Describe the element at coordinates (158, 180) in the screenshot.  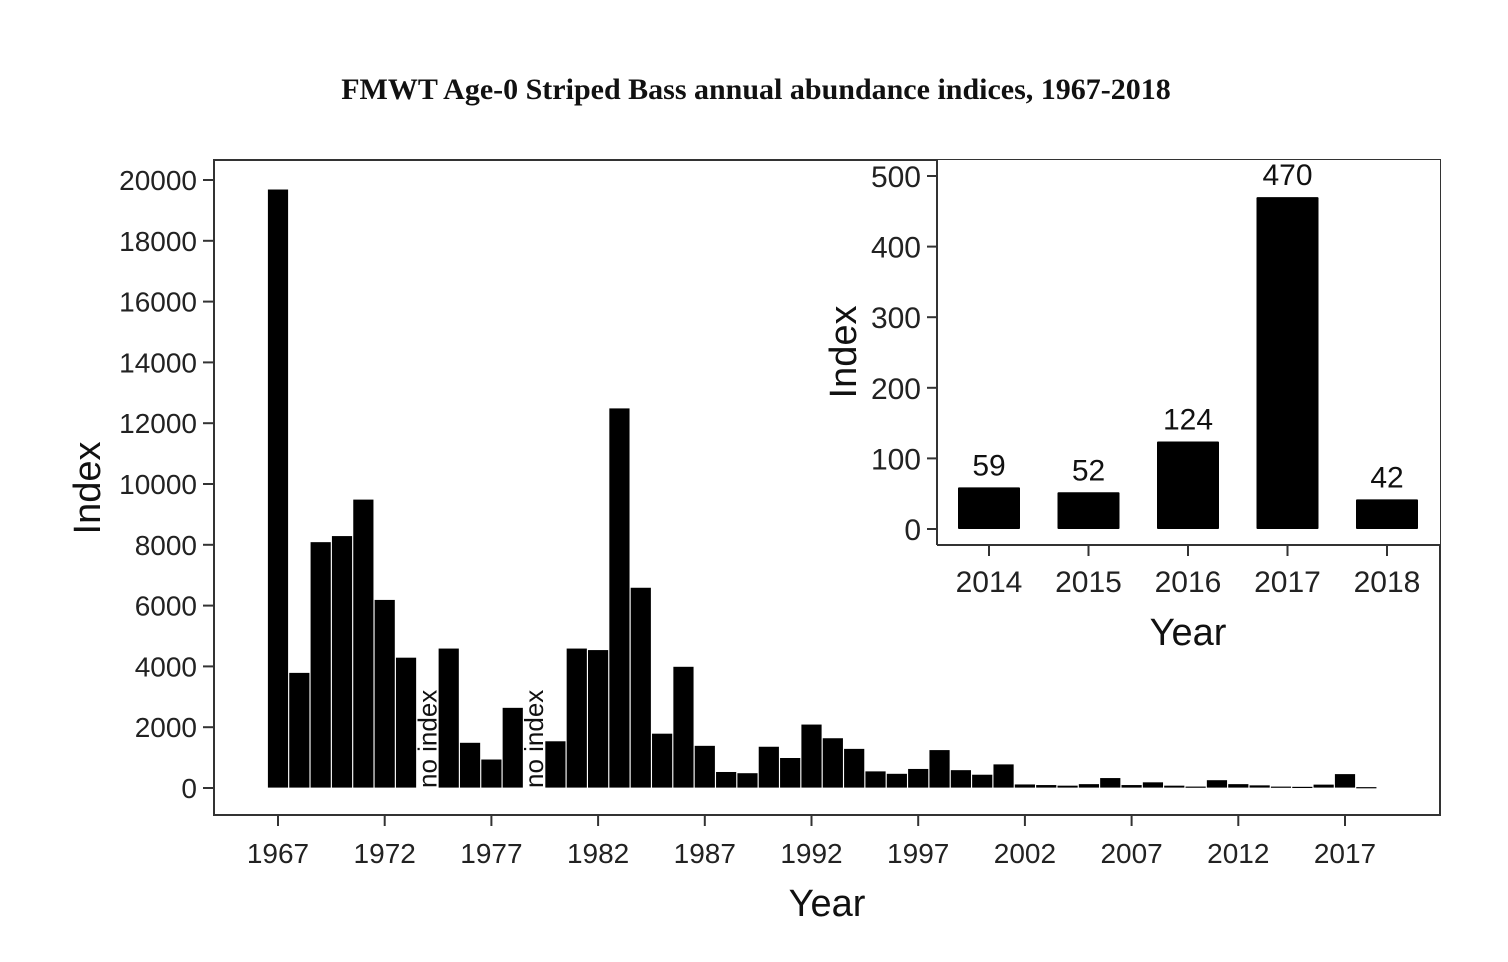
I see `y-tick-label: 20000` at that location.